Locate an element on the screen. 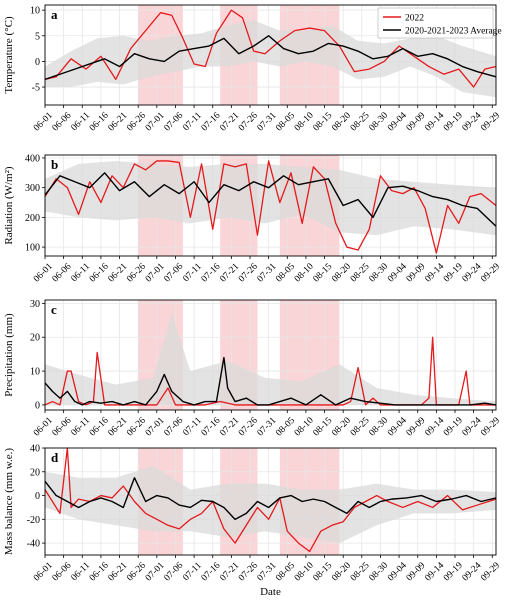  panel-letter: d is located at coordinates (55, 457).